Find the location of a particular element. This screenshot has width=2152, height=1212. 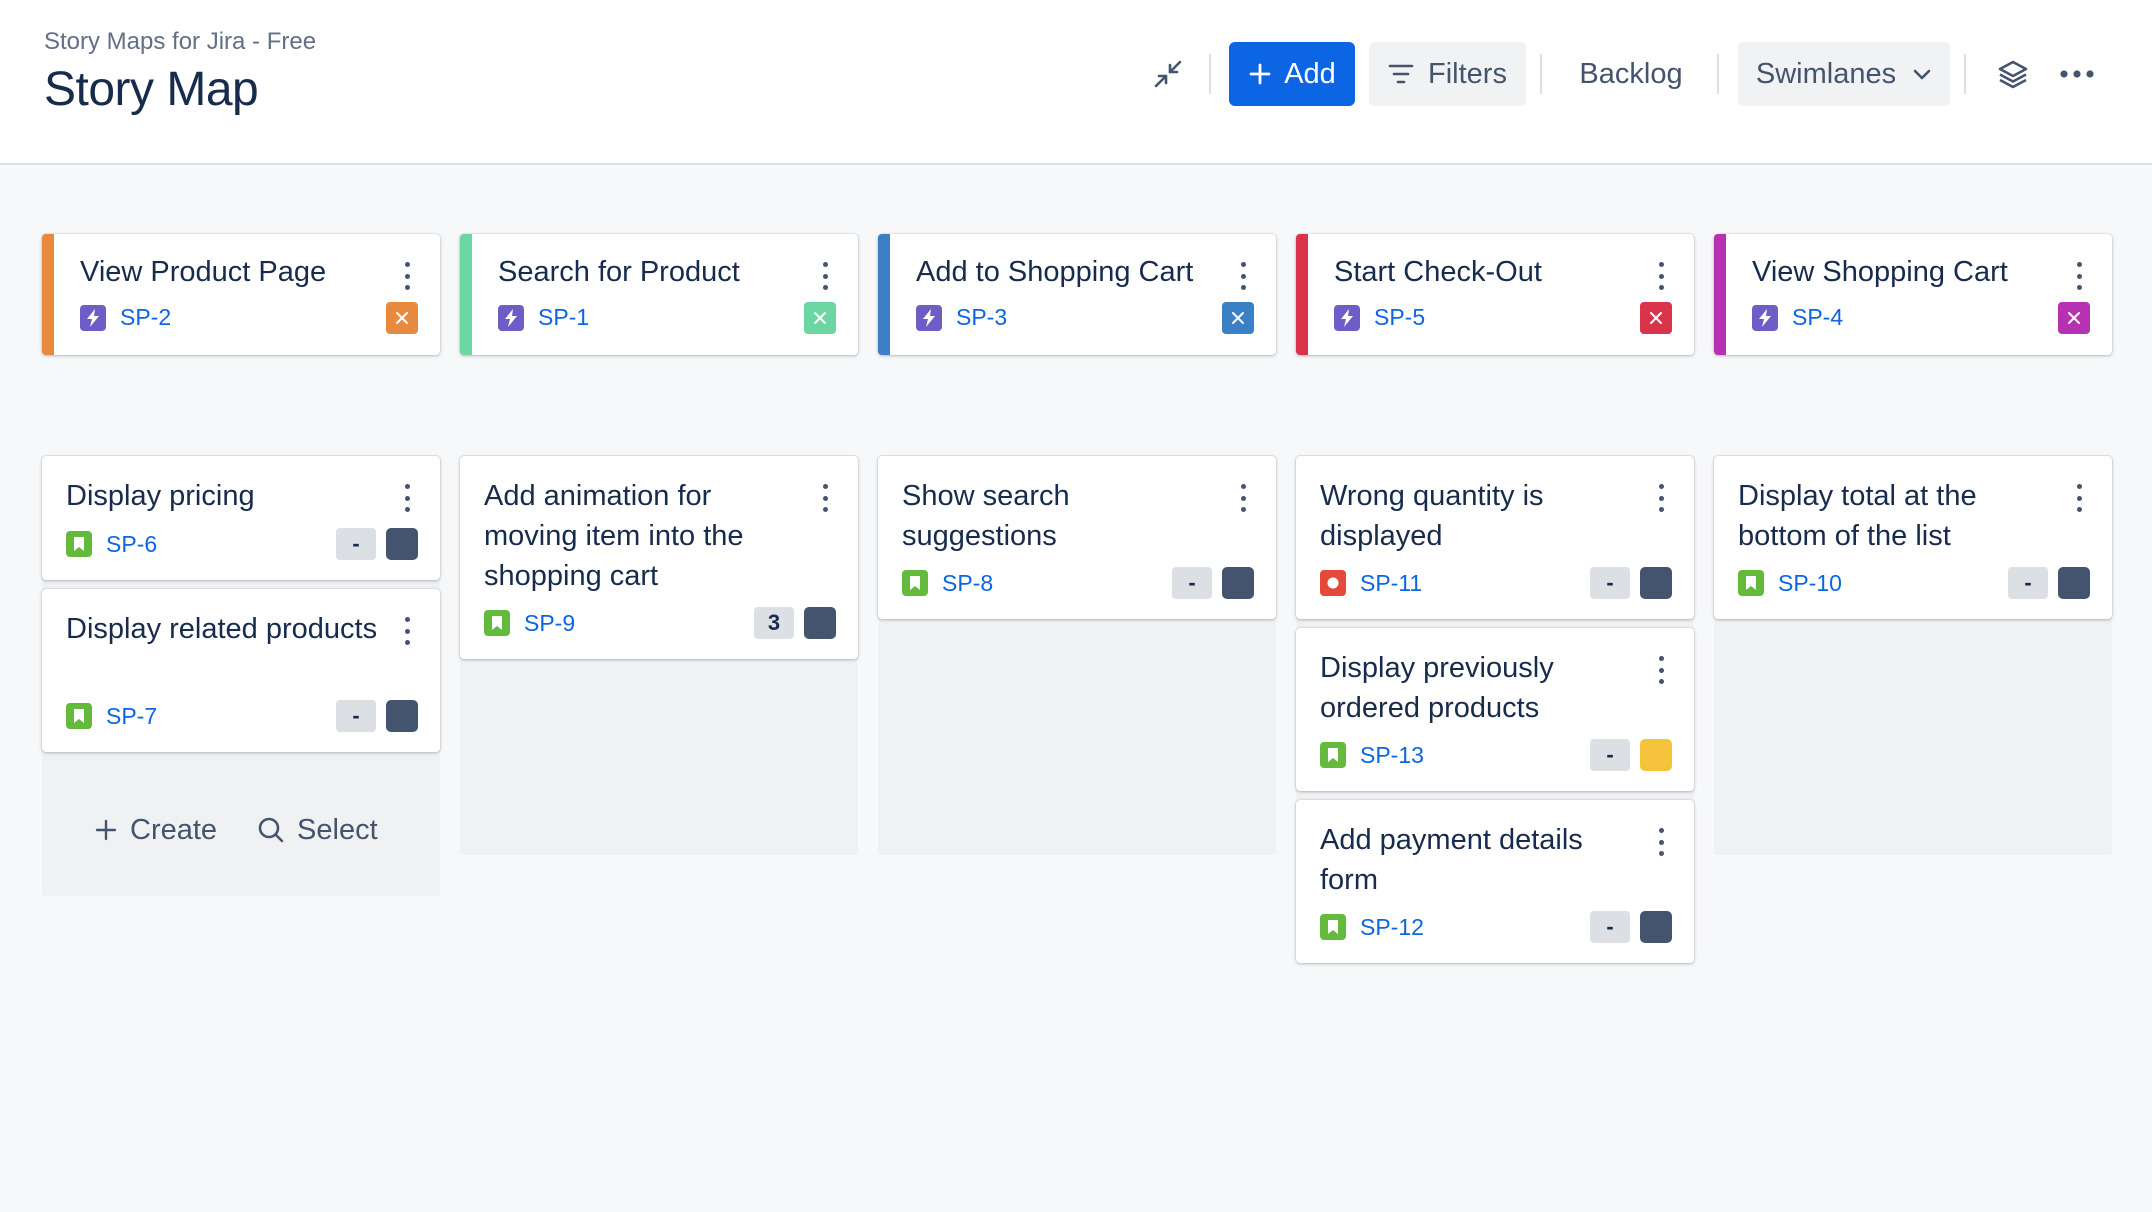

more-icon is located at coordinates (2077, 74).